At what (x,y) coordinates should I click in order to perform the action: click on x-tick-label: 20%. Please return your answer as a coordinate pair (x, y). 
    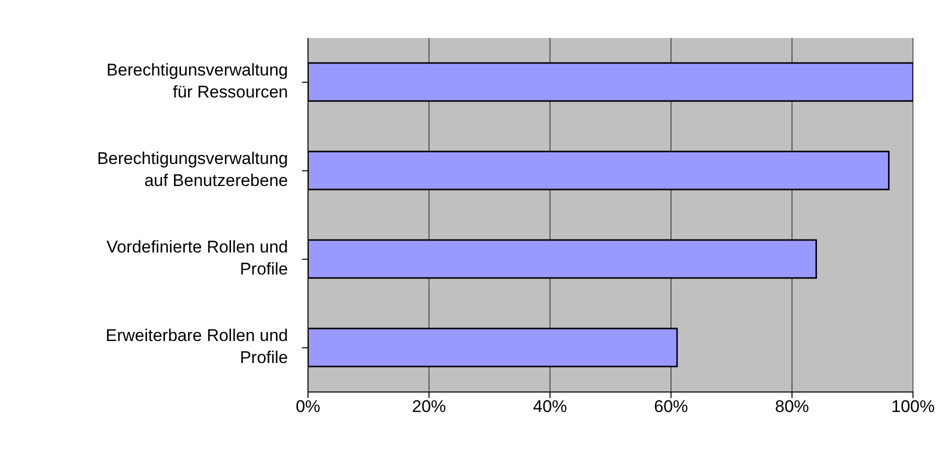
    Looking at the image, I should click on (429, 406).